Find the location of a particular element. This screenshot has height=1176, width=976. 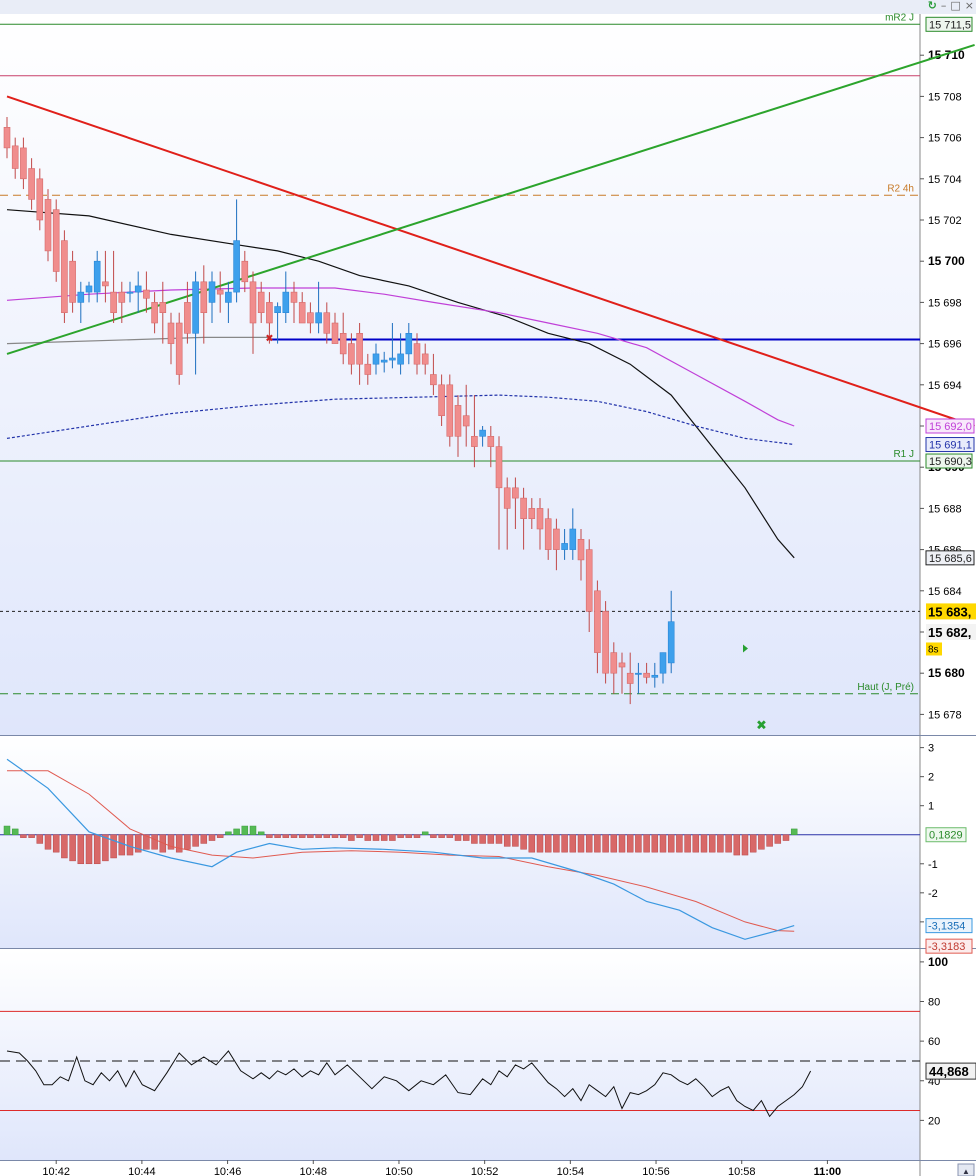

level-tag-box is located at coordinates (949, 24).